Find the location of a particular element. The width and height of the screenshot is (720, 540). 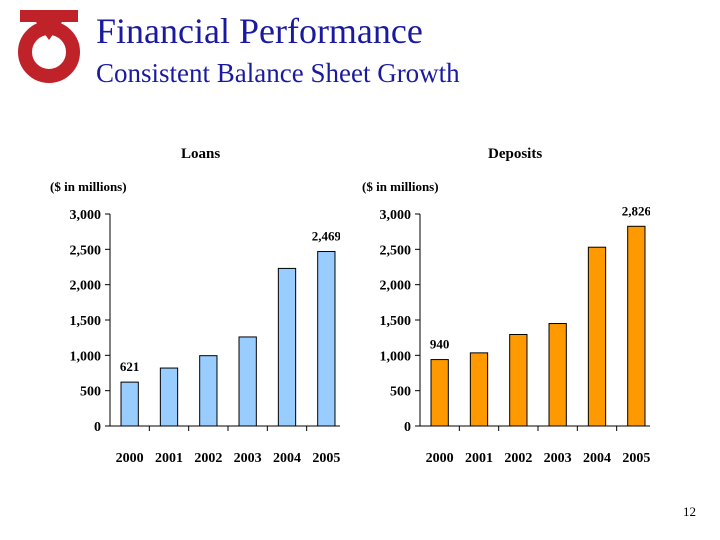

loans-y-tick-label: 1,500 is located at coordinates (86, 321).